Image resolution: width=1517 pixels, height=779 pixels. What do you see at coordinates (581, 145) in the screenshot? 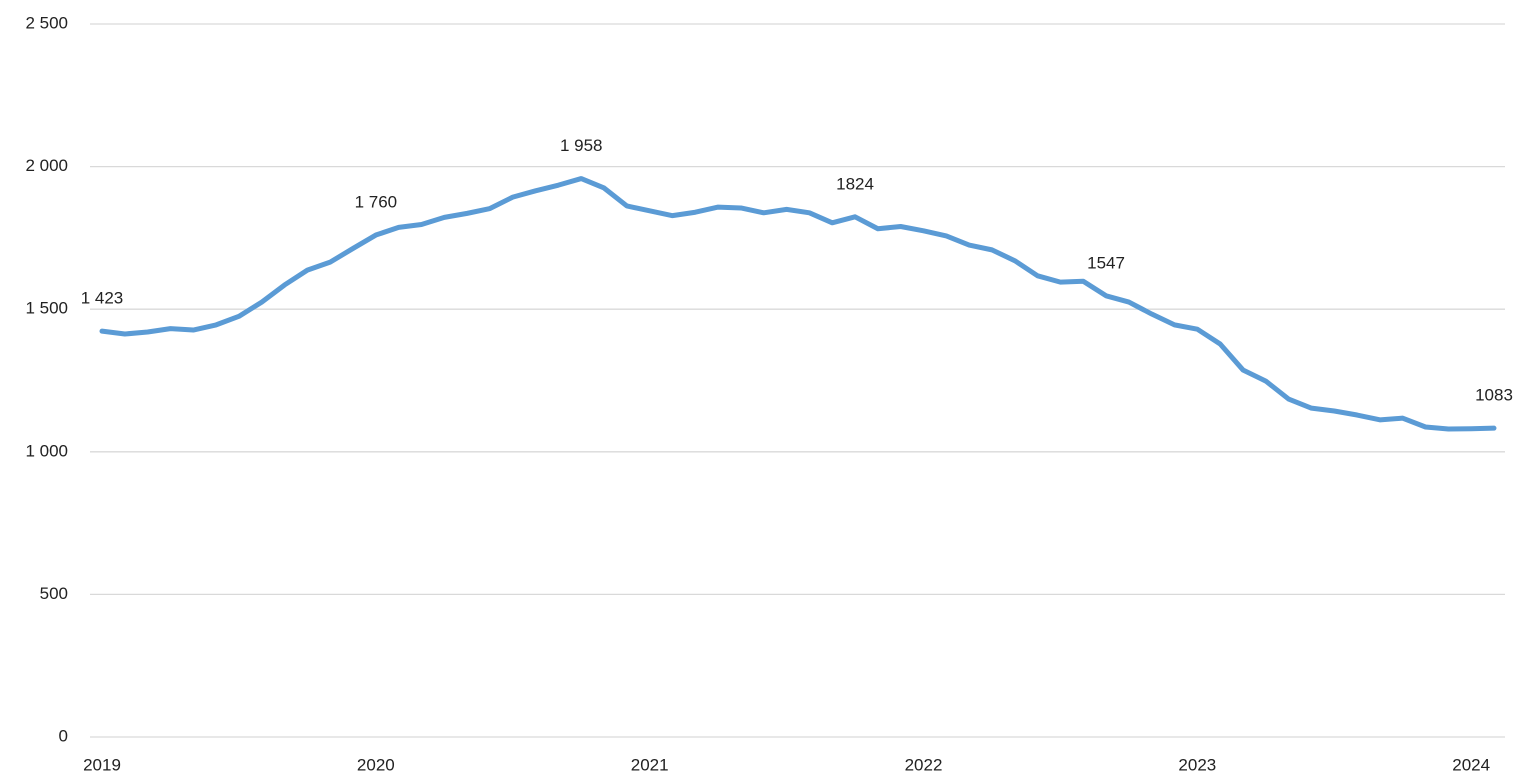
I see `data-label: 1 958` at bounding box center [581, 145].